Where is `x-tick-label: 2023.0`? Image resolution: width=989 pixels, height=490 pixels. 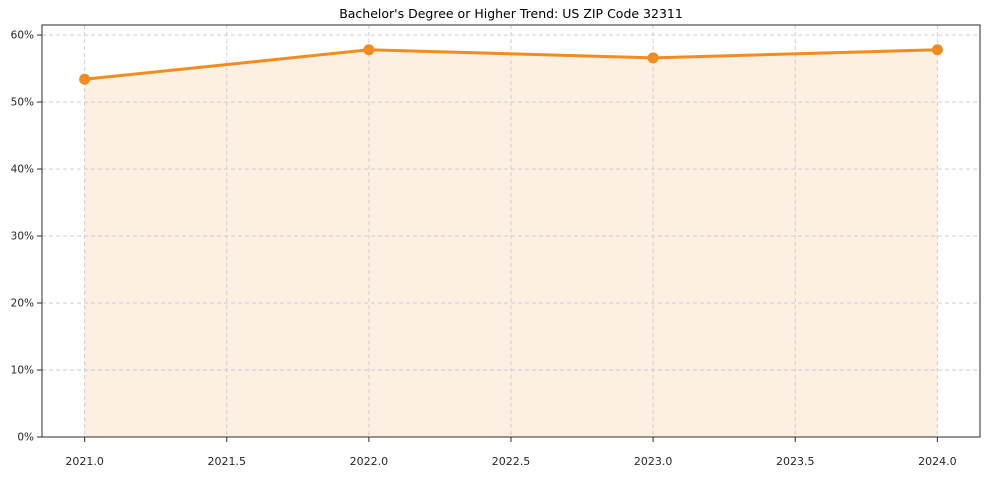 x-tick-label: 2023.0 is located at coordinates (653, 461).